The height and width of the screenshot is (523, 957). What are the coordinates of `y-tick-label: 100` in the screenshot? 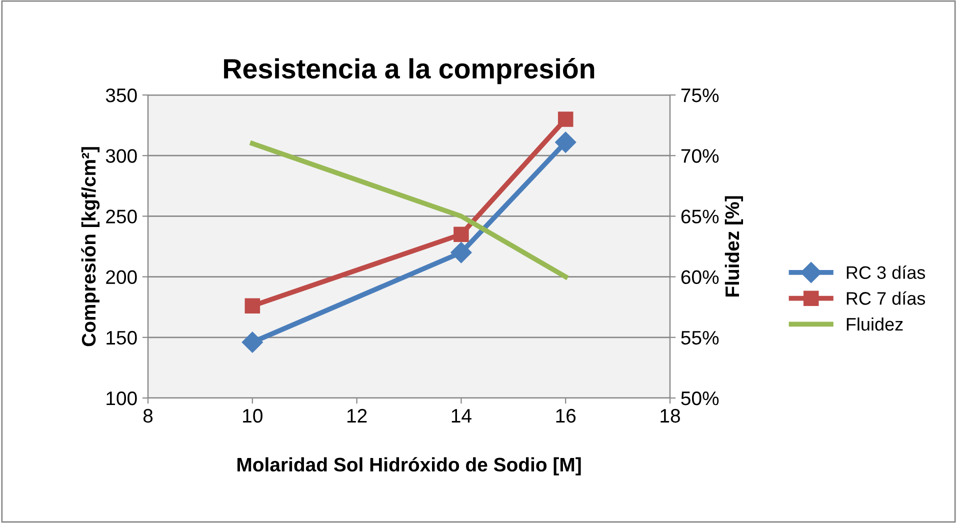 It's located at (121, 398).